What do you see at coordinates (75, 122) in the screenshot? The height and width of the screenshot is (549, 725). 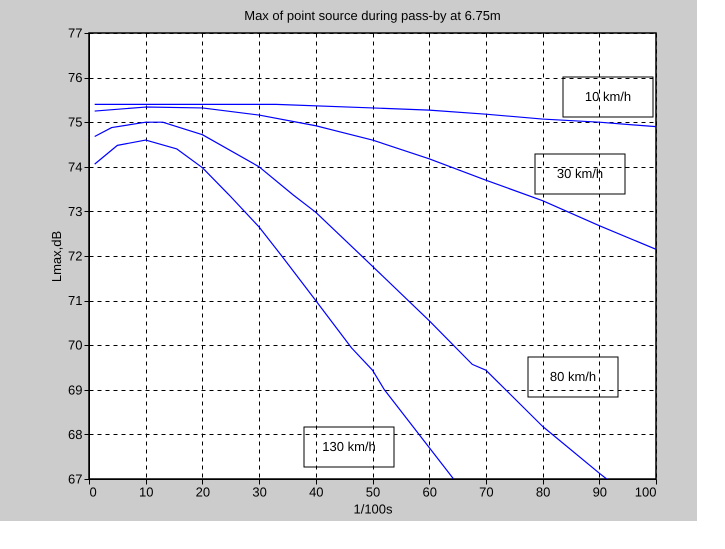 I see `y-tick-label: 75` at bounding box center [75, 122].